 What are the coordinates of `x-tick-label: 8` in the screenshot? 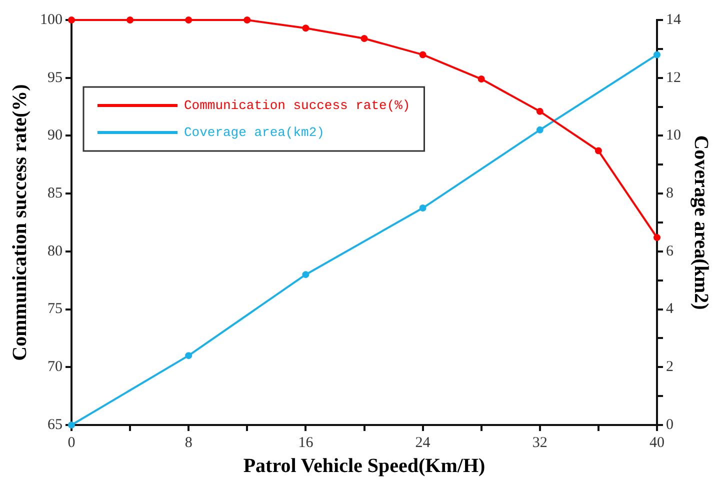 It's located at (188, 442).